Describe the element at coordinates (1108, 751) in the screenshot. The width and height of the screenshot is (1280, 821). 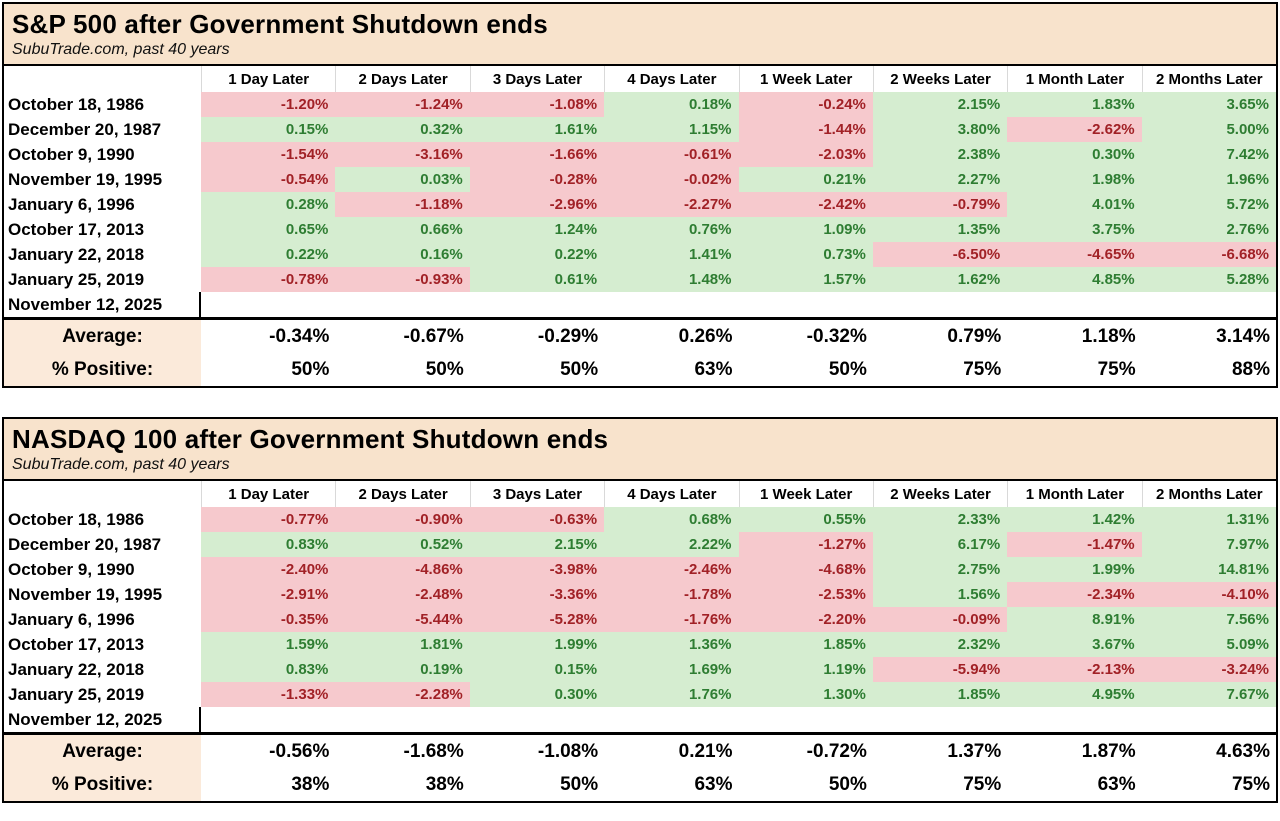
I see `average-value-cell: 1.87%` at that location.